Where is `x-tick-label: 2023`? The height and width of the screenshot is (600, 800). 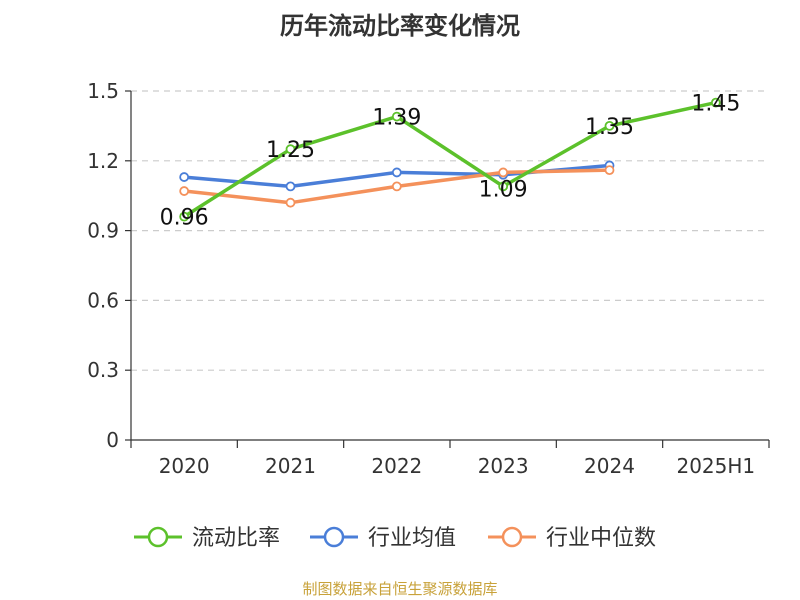 x-tick-label: 2023 is located at coordinates (503, 466).